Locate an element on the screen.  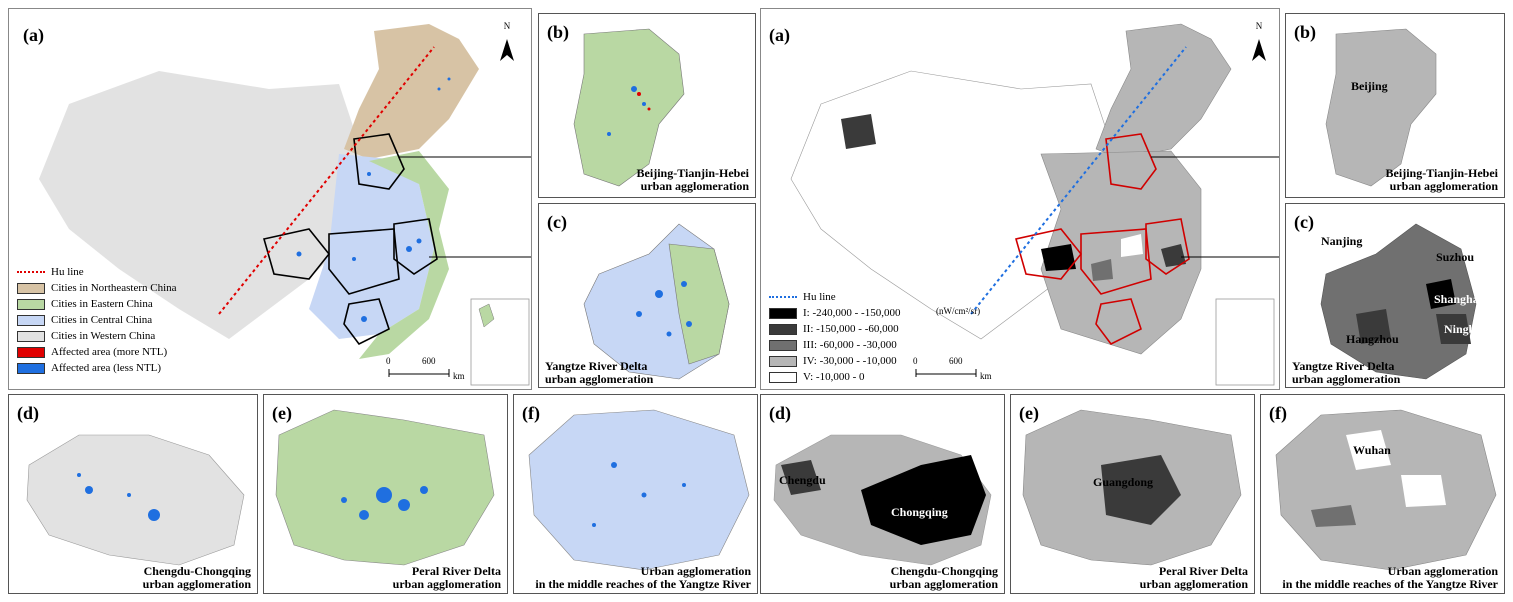
right-panel-e-label: (e) is located at coordinates (1029, 413).